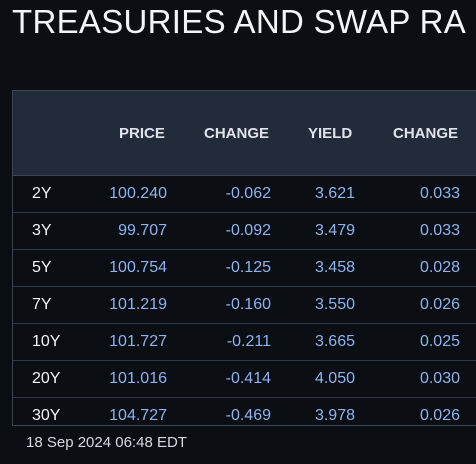 Image resolution: width=476 pixels, height=464 pixels. I want to click on price-change-cell: -0.125, so click(248, 267).